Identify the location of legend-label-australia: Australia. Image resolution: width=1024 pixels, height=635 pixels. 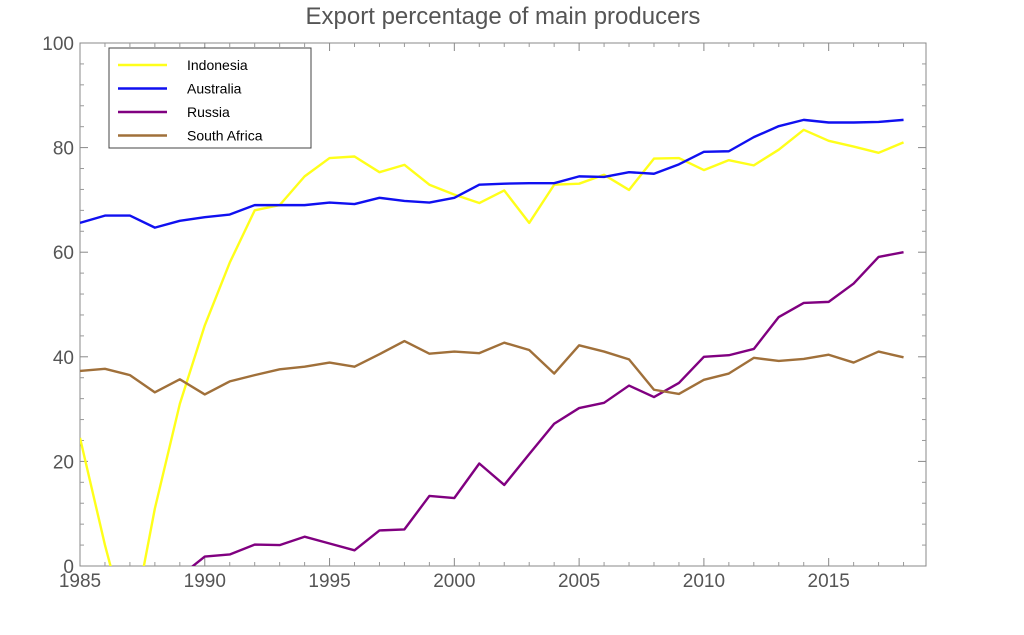
(214, 89).